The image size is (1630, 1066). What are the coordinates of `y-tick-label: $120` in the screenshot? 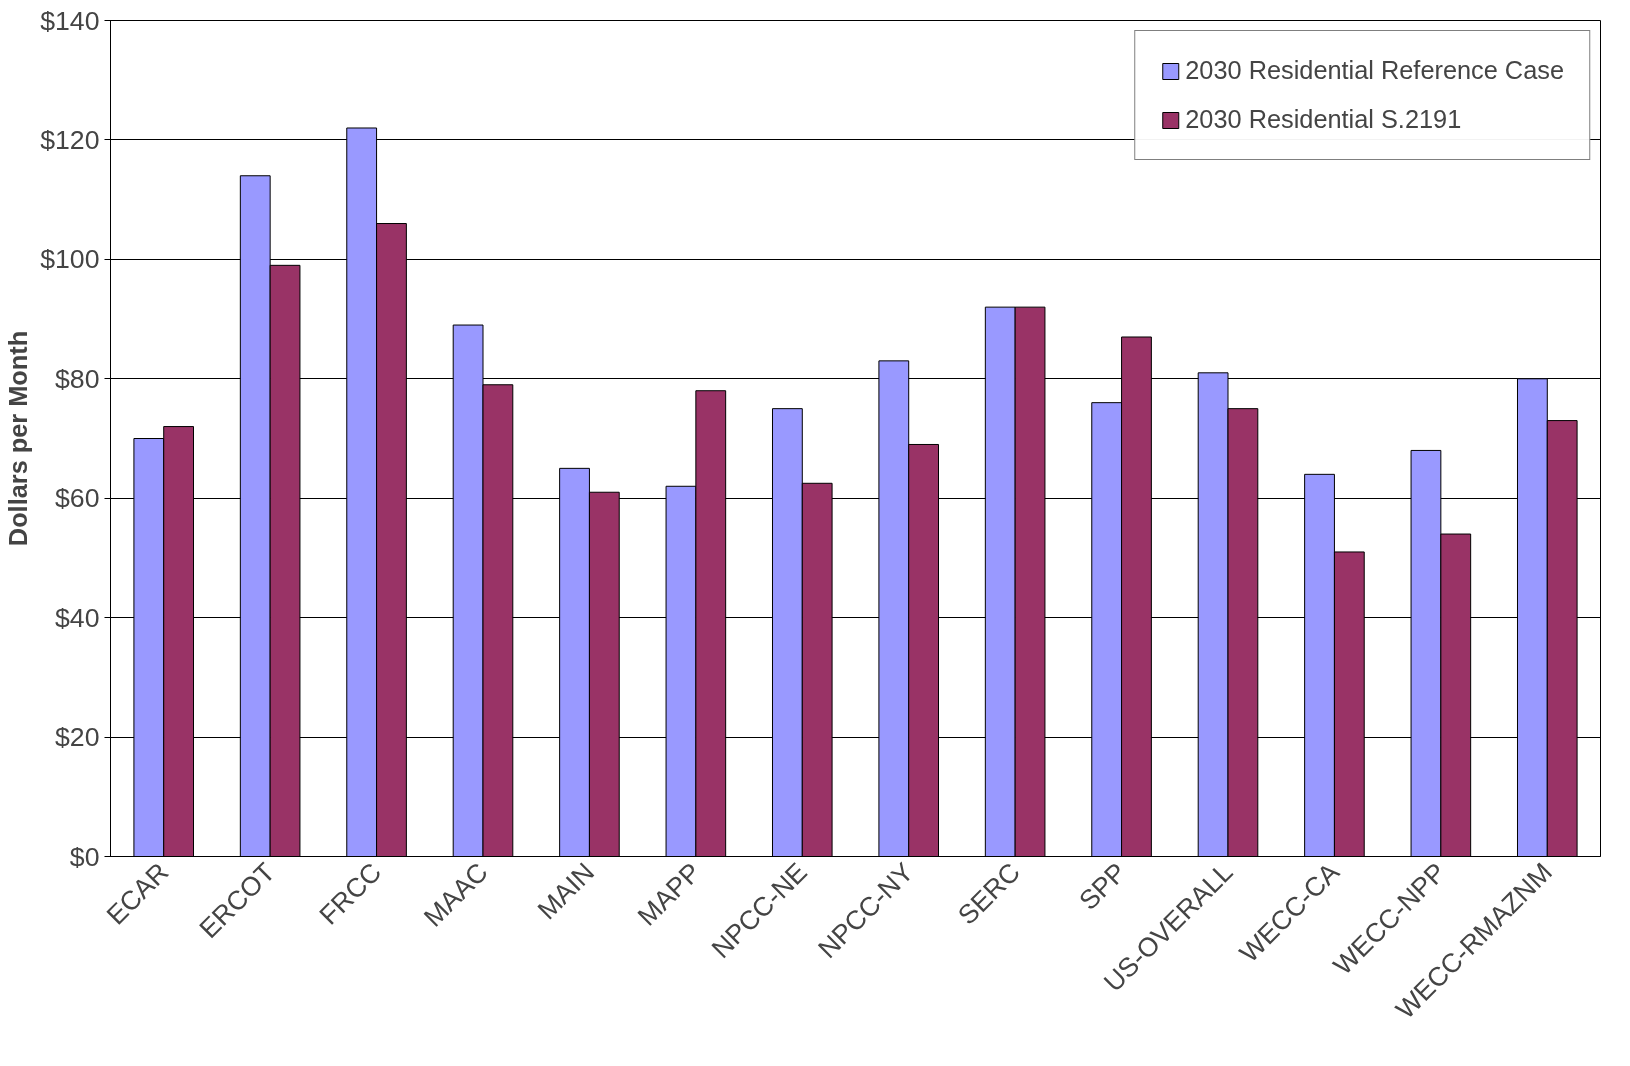 It's located at (70, 139).